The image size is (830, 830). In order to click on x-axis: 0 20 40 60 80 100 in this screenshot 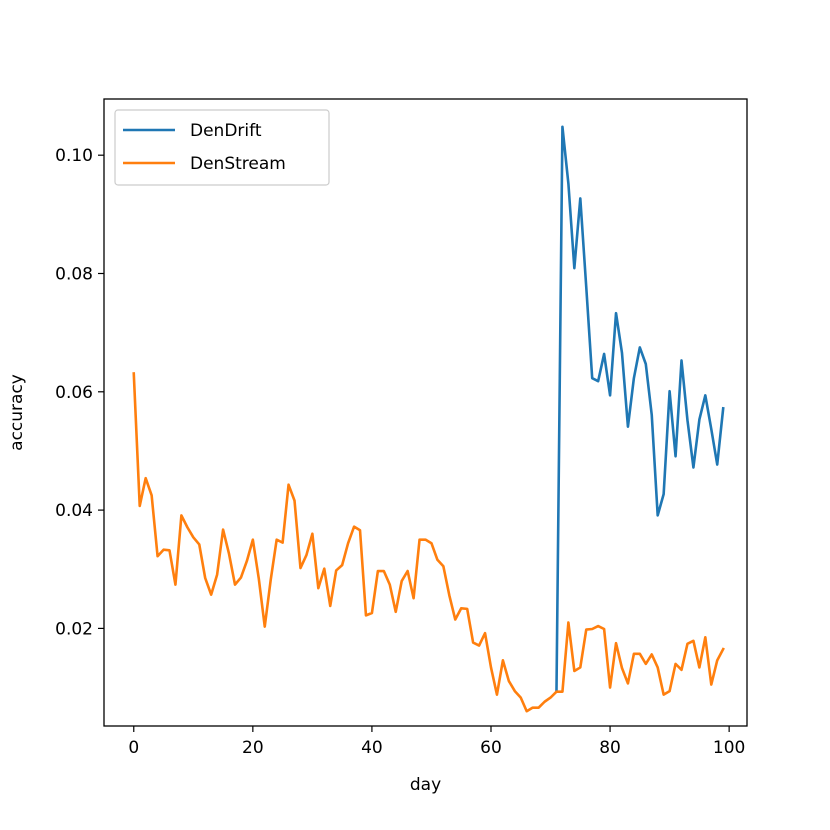, I will do `click(436, 742)`.